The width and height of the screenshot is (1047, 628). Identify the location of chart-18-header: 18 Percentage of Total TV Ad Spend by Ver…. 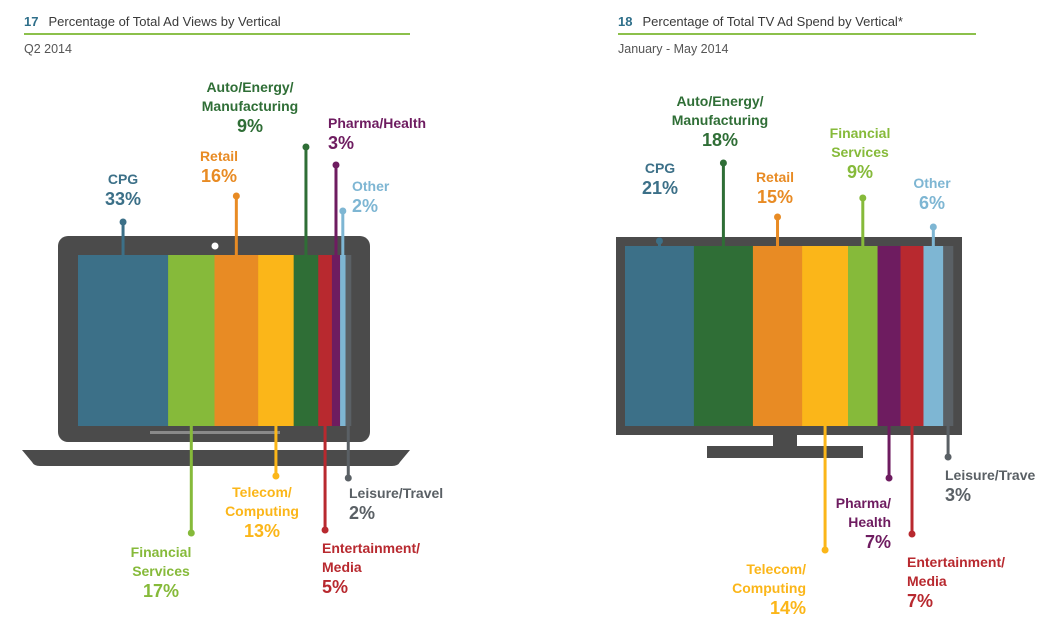
(797, 35).